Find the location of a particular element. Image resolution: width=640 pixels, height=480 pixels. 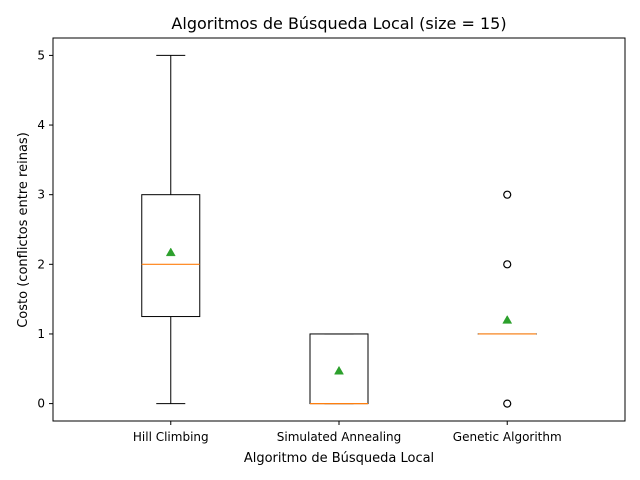

y-tick-label: 4 is located at coordinates (41, 125).